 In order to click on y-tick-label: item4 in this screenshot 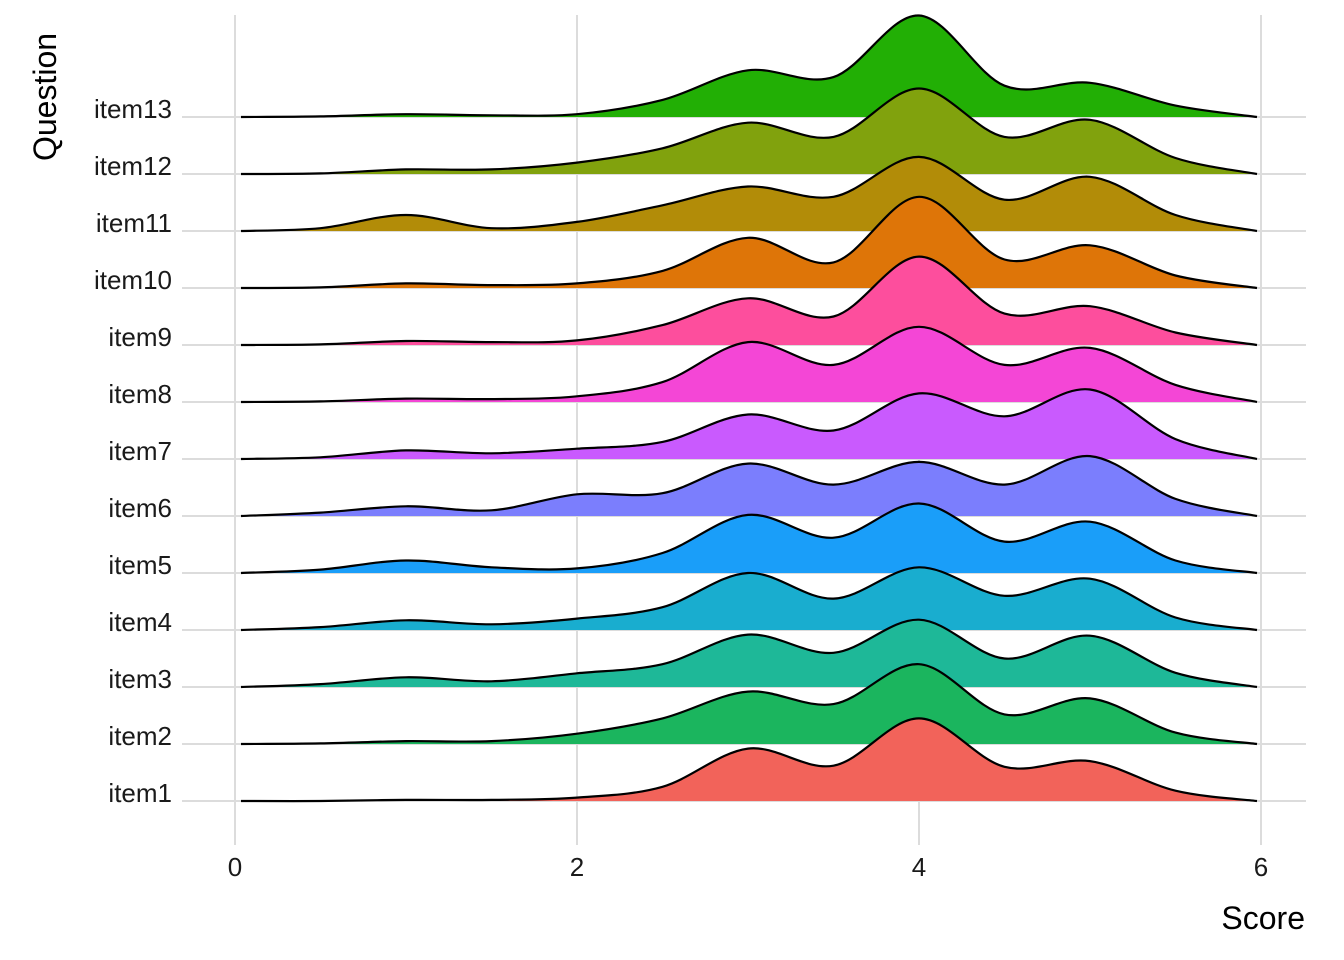, I will do `click(140, 622)`.